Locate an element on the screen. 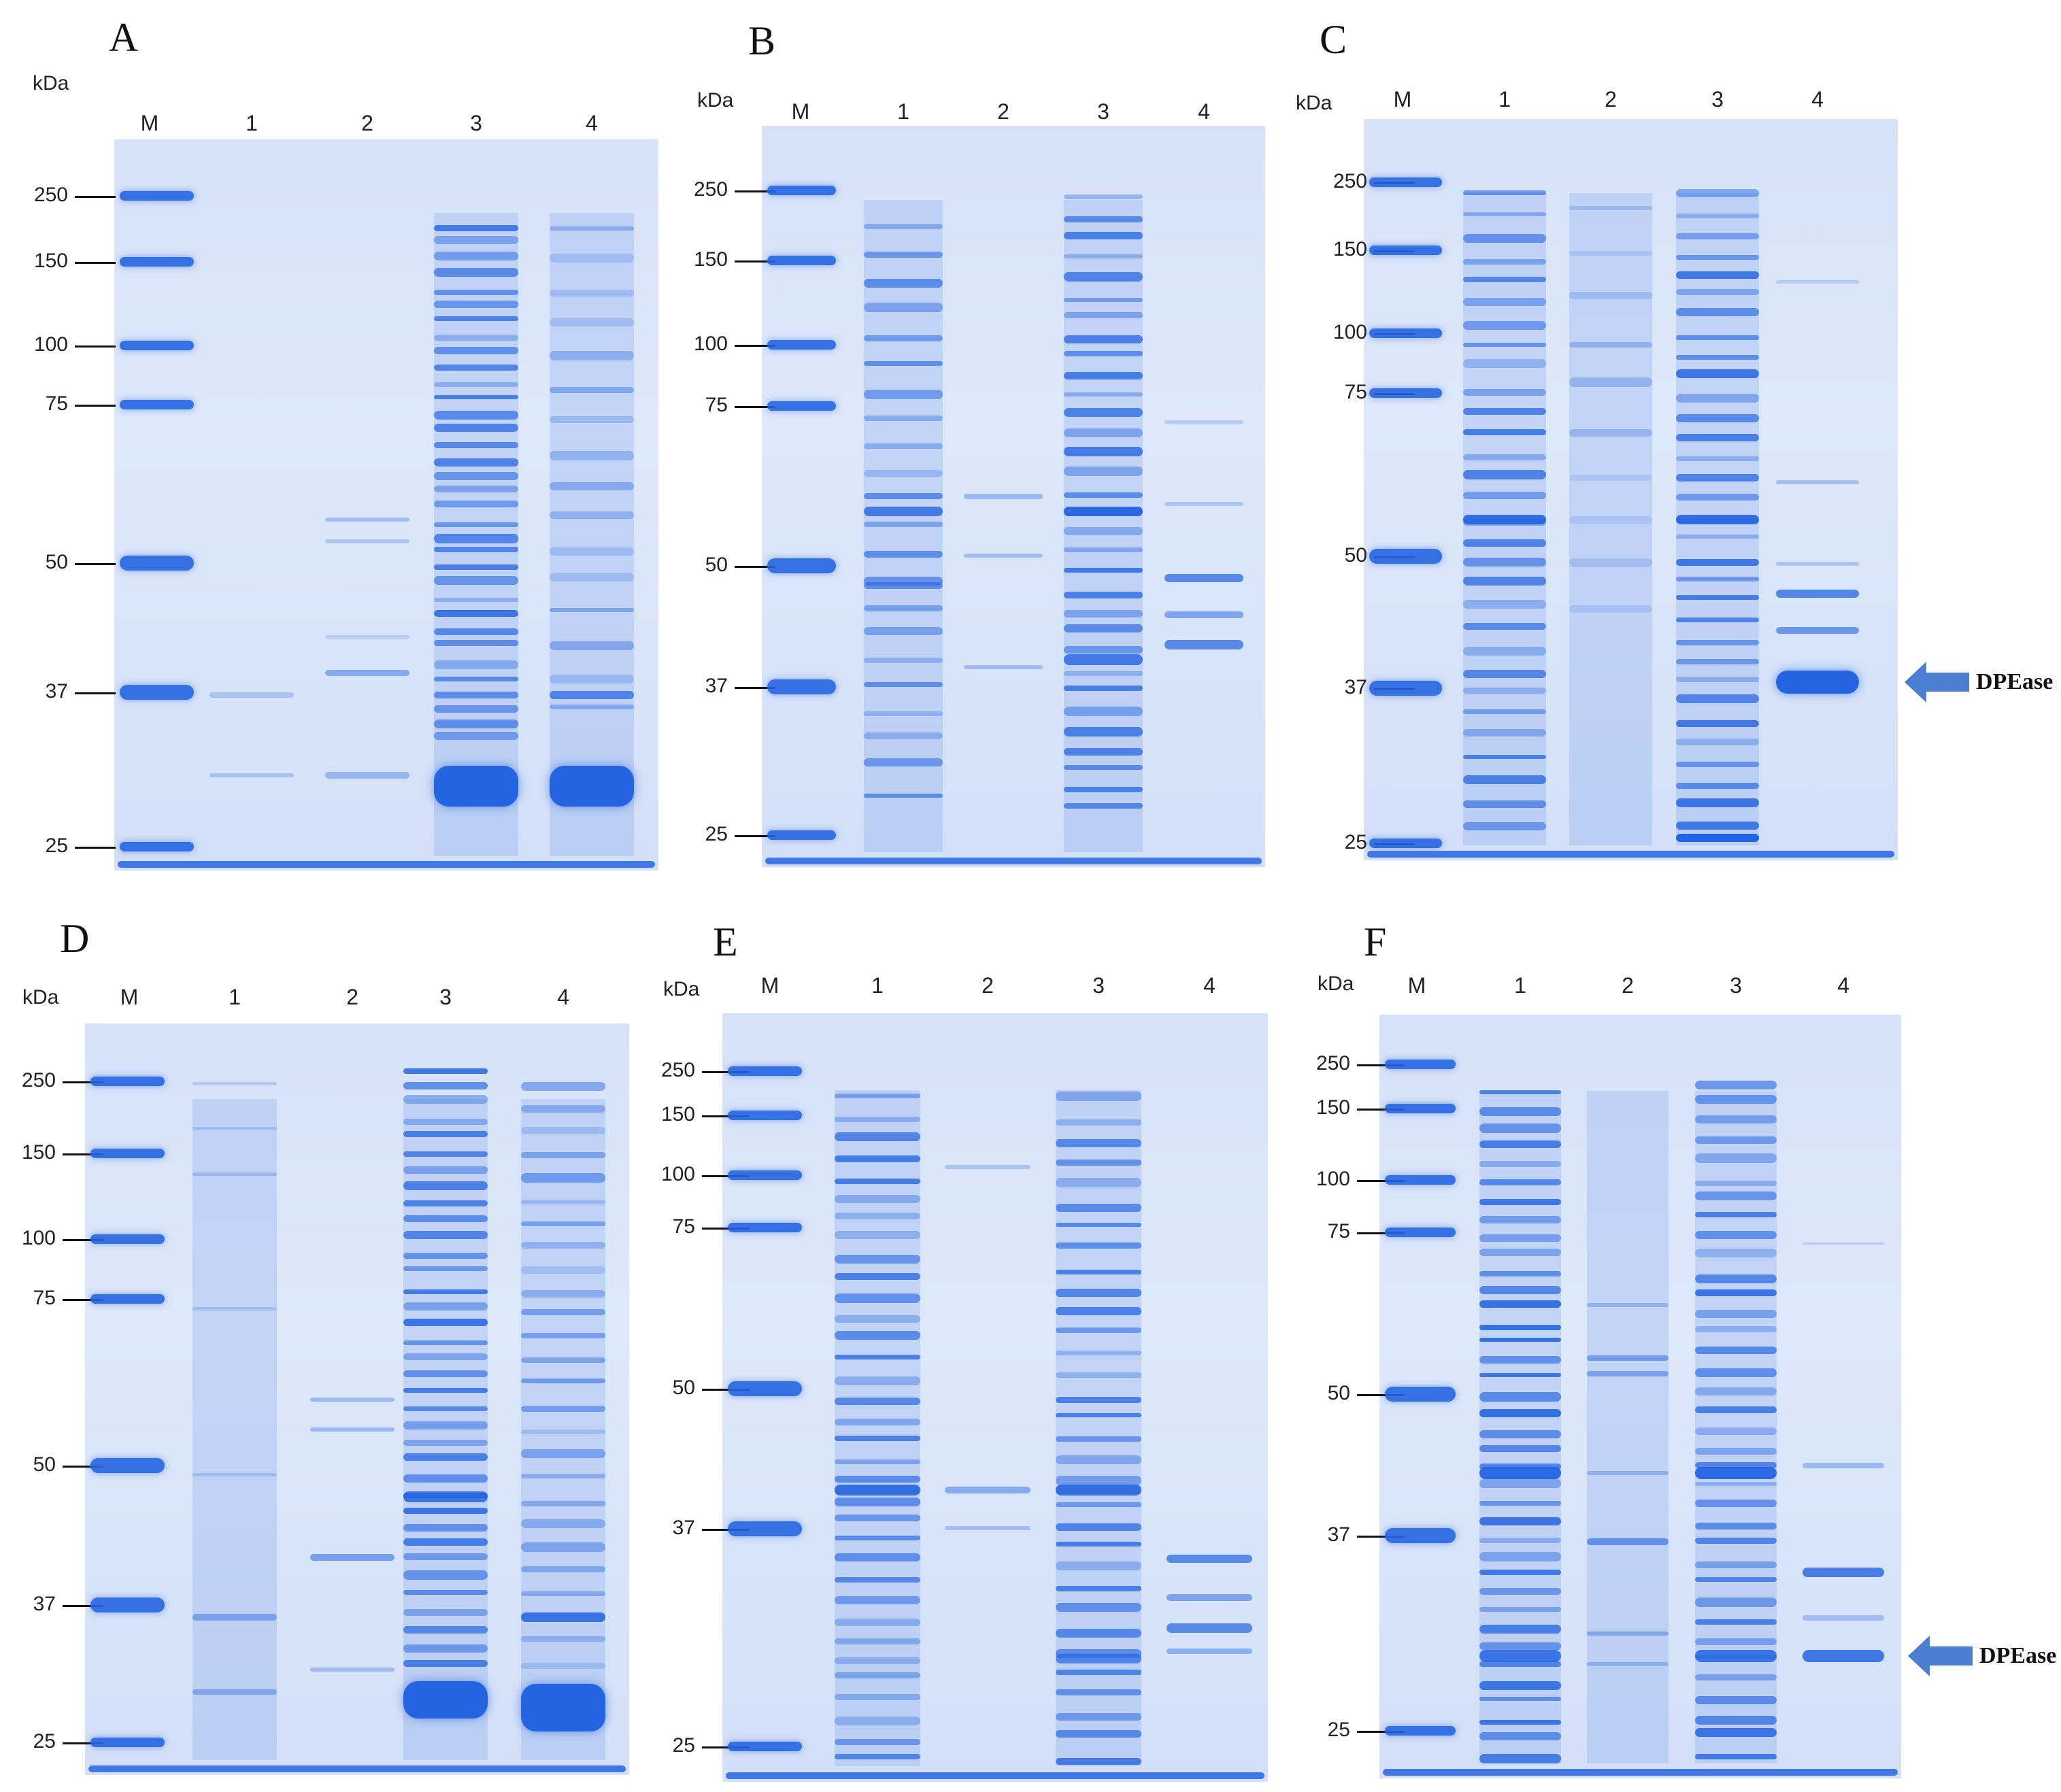 Image resolution: width=2061 pixels, height=1792 pixels. gel-image is located at coordinates (386, 504).